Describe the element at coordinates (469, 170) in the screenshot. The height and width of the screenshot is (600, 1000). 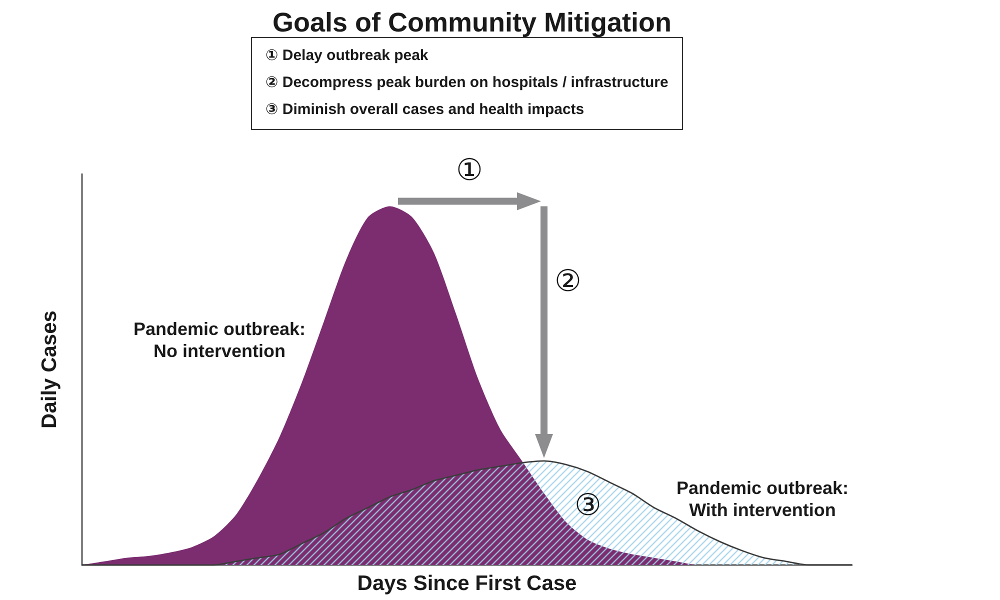
I see `text: ①` at that location.